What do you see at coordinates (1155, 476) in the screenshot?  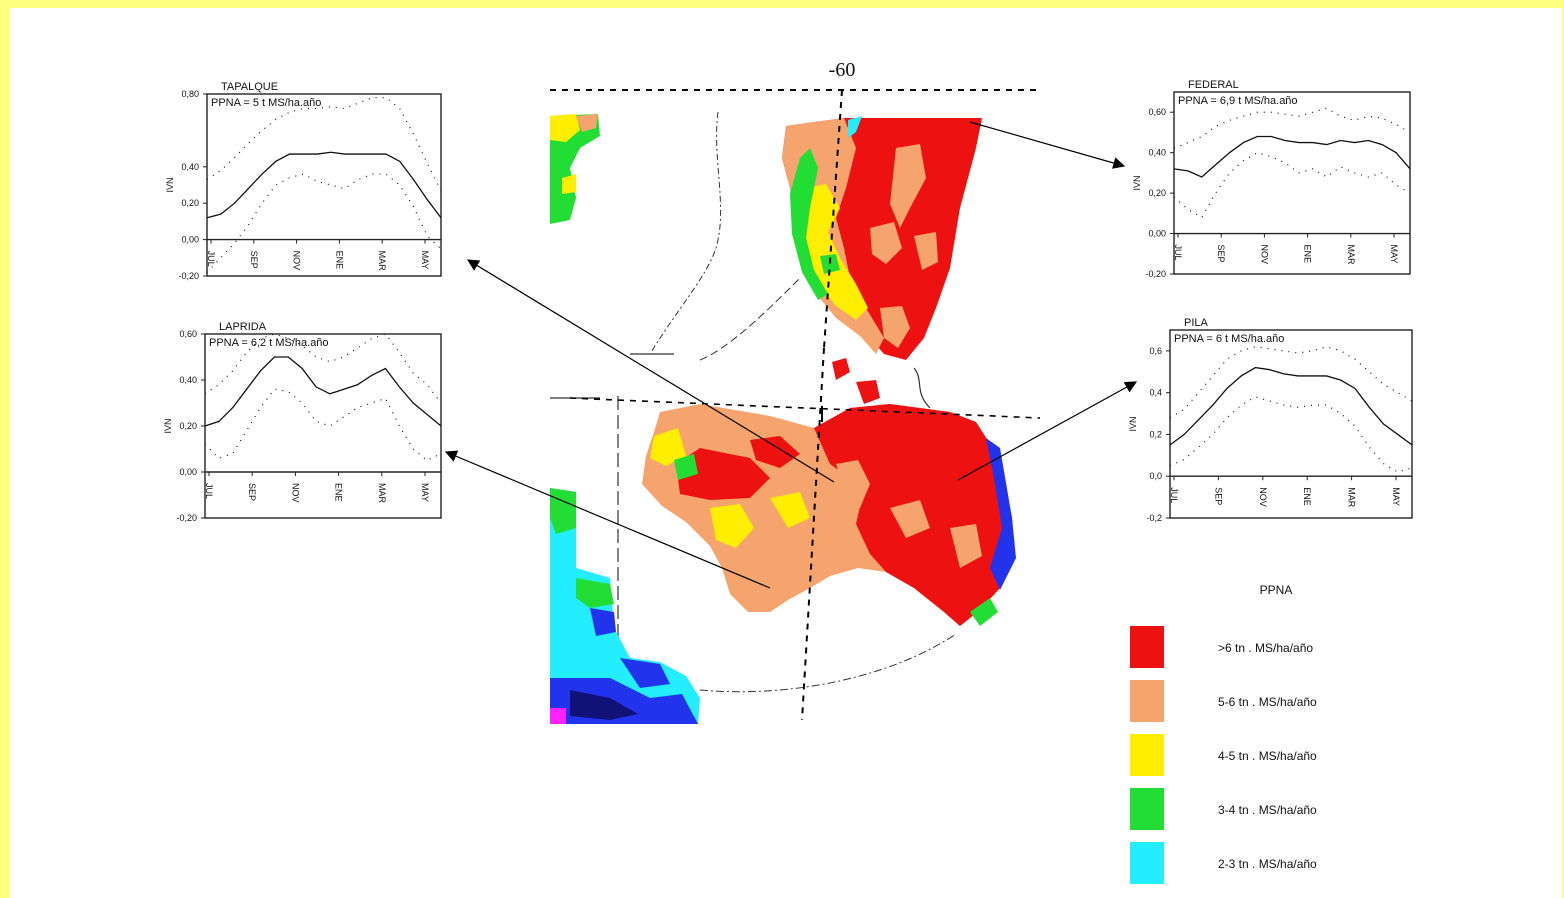 I see `y-tick-label: 0,0` at bounding box center [1155, 476].